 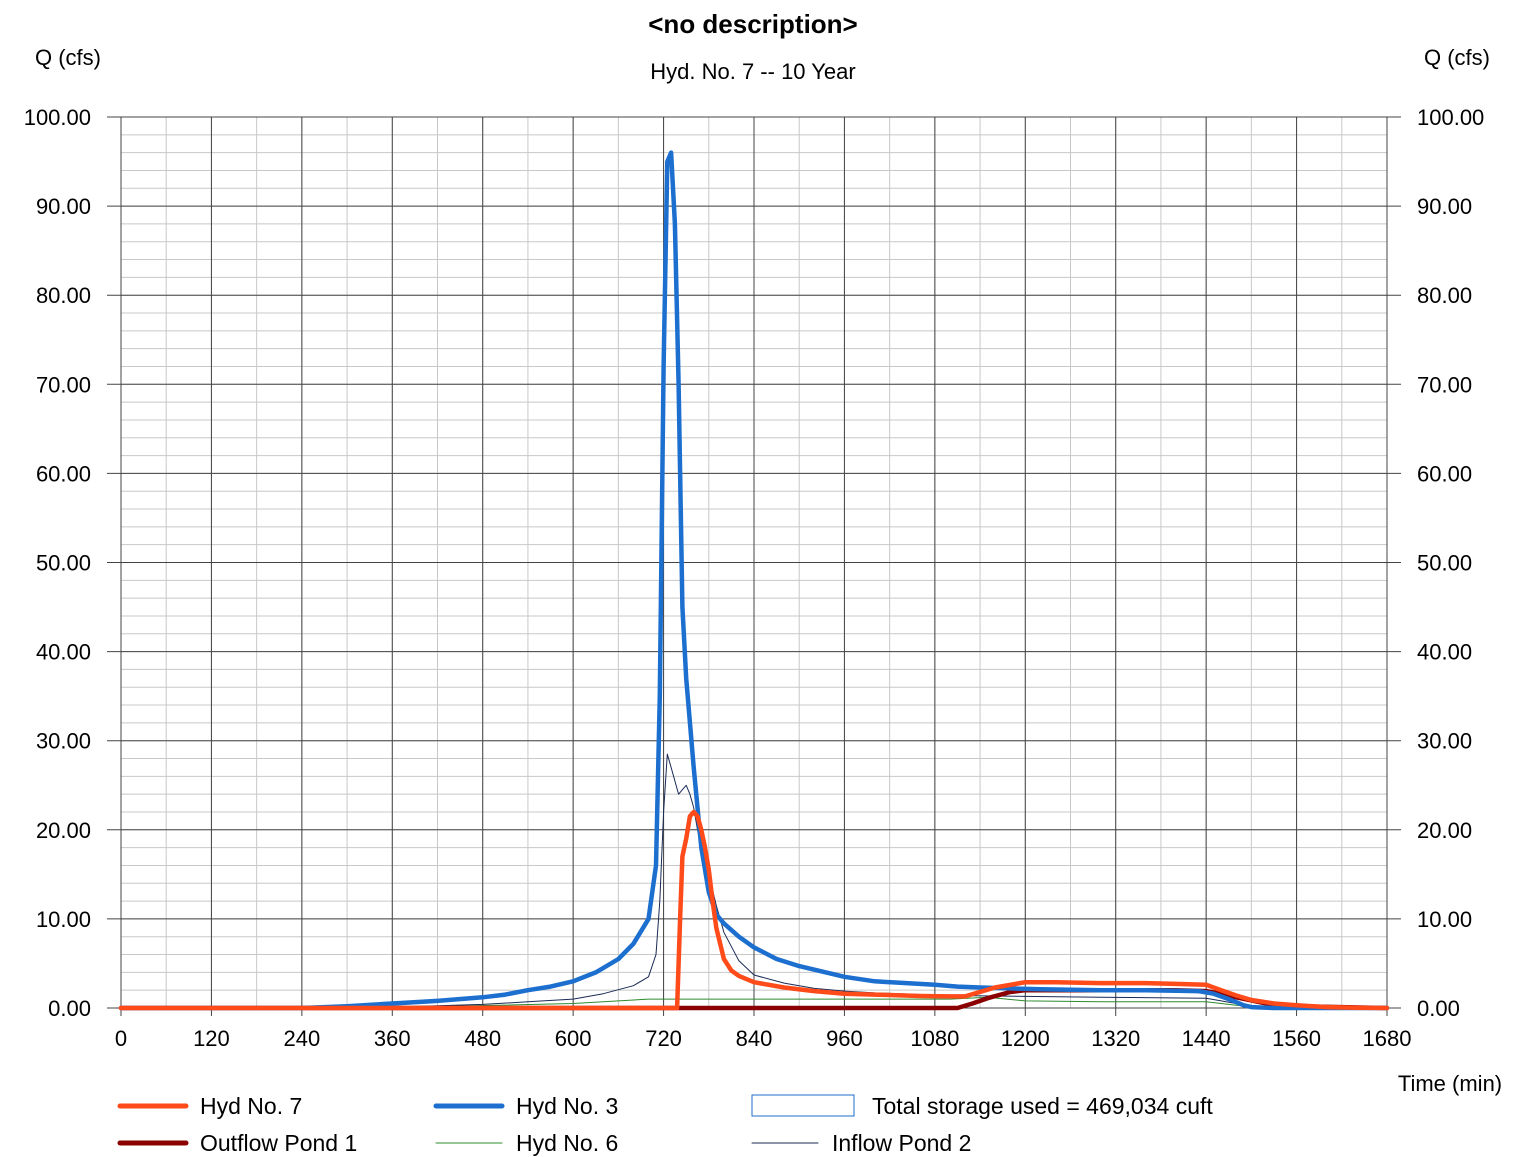 I want to click on x-tick-label: 1200, so click(x=1025, y=1038).